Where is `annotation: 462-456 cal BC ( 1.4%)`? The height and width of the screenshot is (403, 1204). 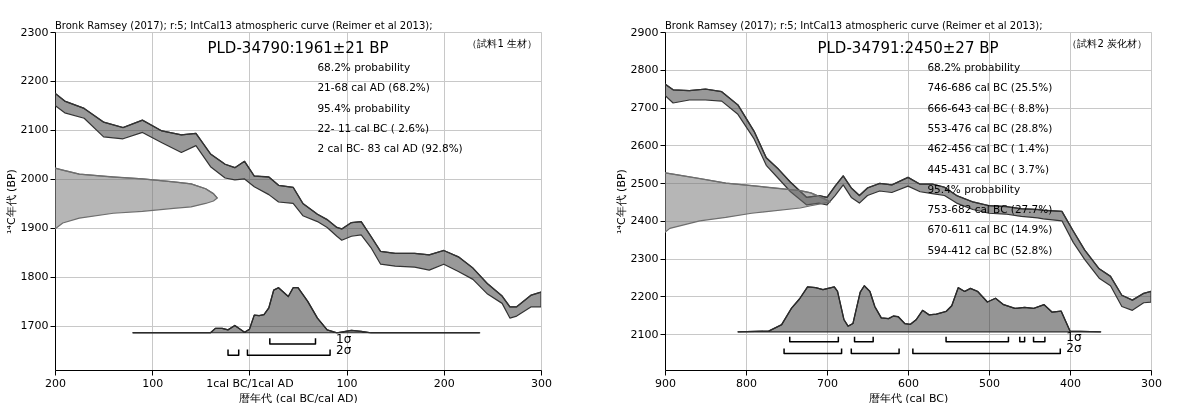
annotation: 462-456 cal BC ( 1.4%) is located at coordinates (988, 148).